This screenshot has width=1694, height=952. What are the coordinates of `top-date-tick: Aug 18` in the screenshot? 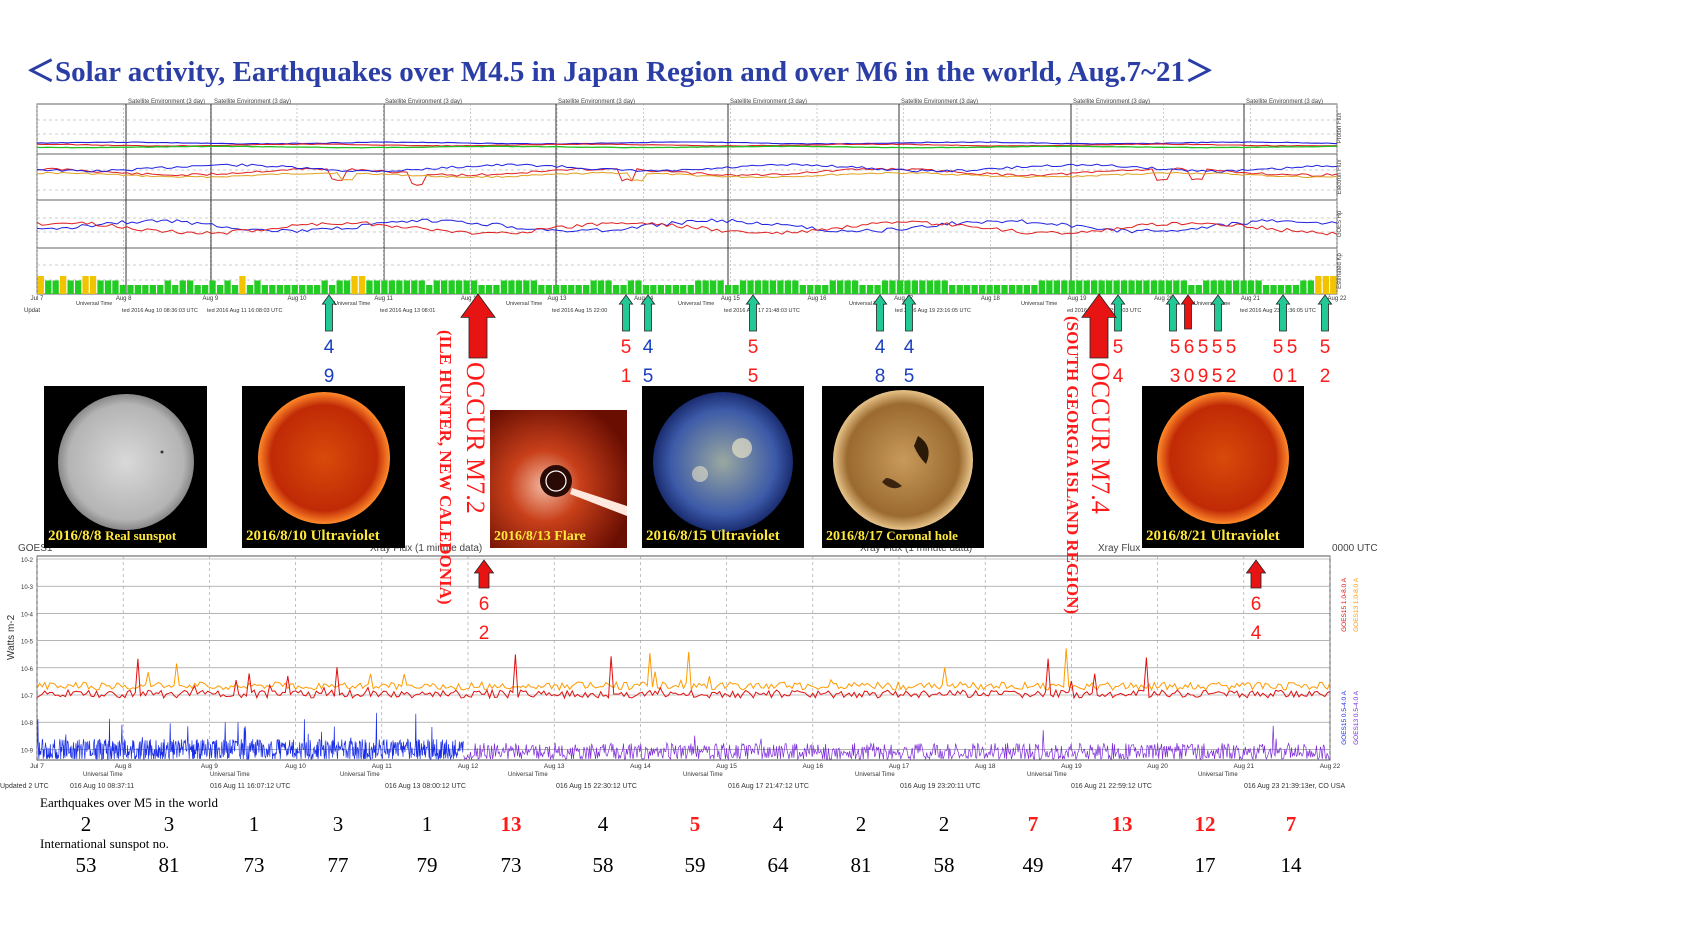 It's located at (991, 299).